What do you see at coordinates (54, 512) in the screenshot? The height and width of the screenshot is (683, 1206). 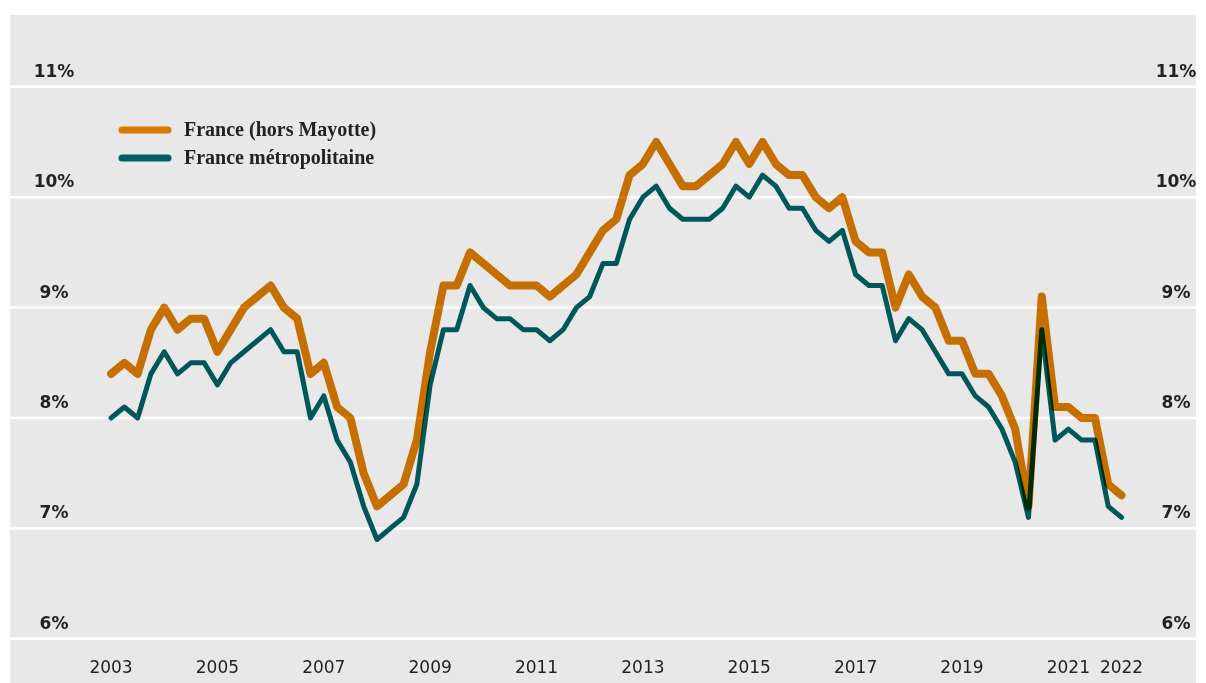 I see `y-tick-label: 7%` at bounding box center [54, 512].